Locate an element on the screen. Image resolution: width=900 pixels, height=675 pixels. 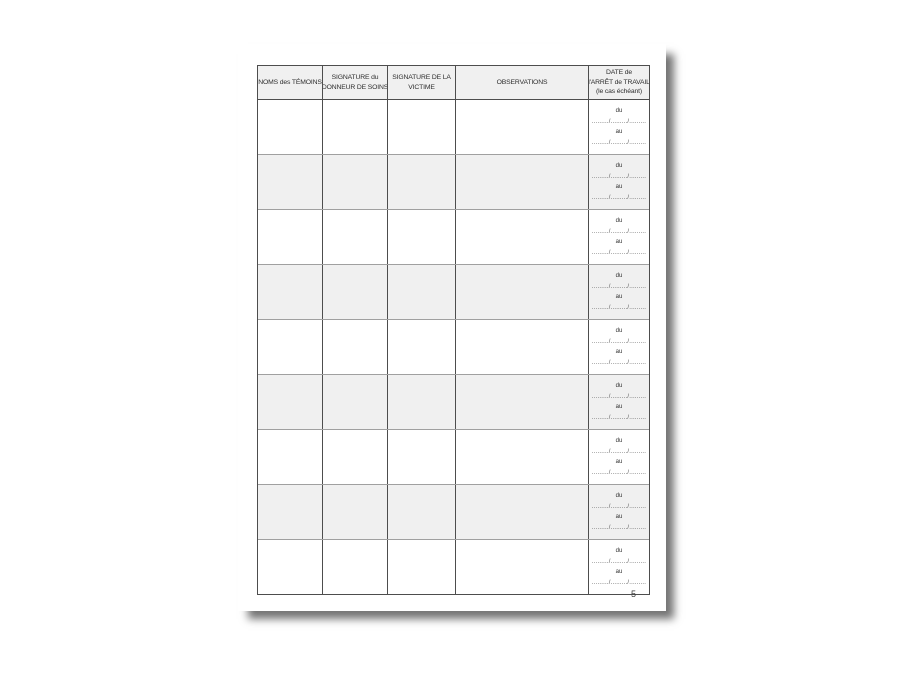
header-label: DONNEUR DE SOINS is located at coordinates (355, 87).